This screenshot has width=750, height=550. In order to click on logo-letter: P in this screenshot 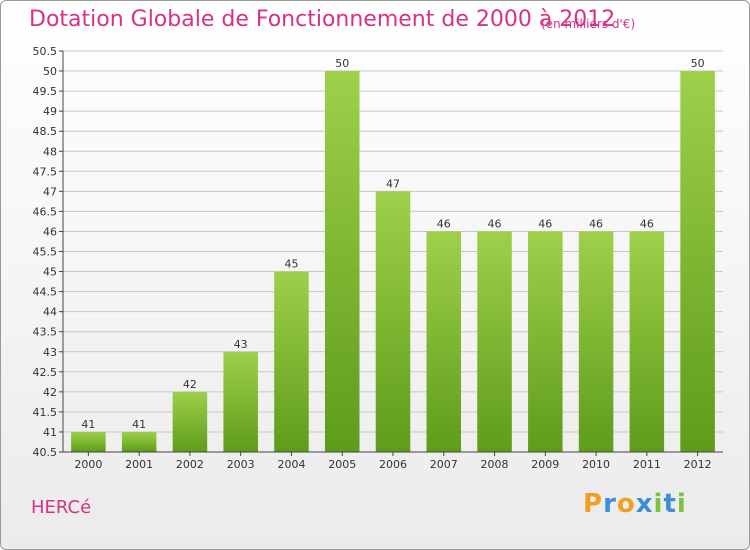, I will do `click(593, 504)`.